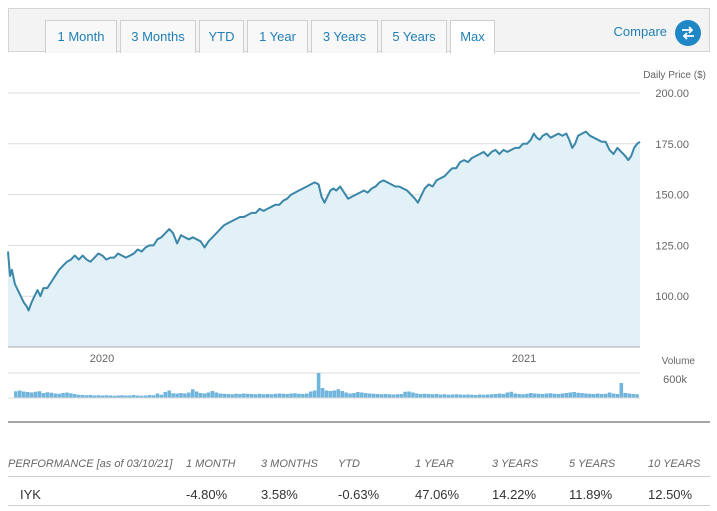 This screenshot has height=511, width=717. What do you see at coordinates (640, 31) in the screenshot?
I see `compare-link: Compare` at bounding box center [640, 31].